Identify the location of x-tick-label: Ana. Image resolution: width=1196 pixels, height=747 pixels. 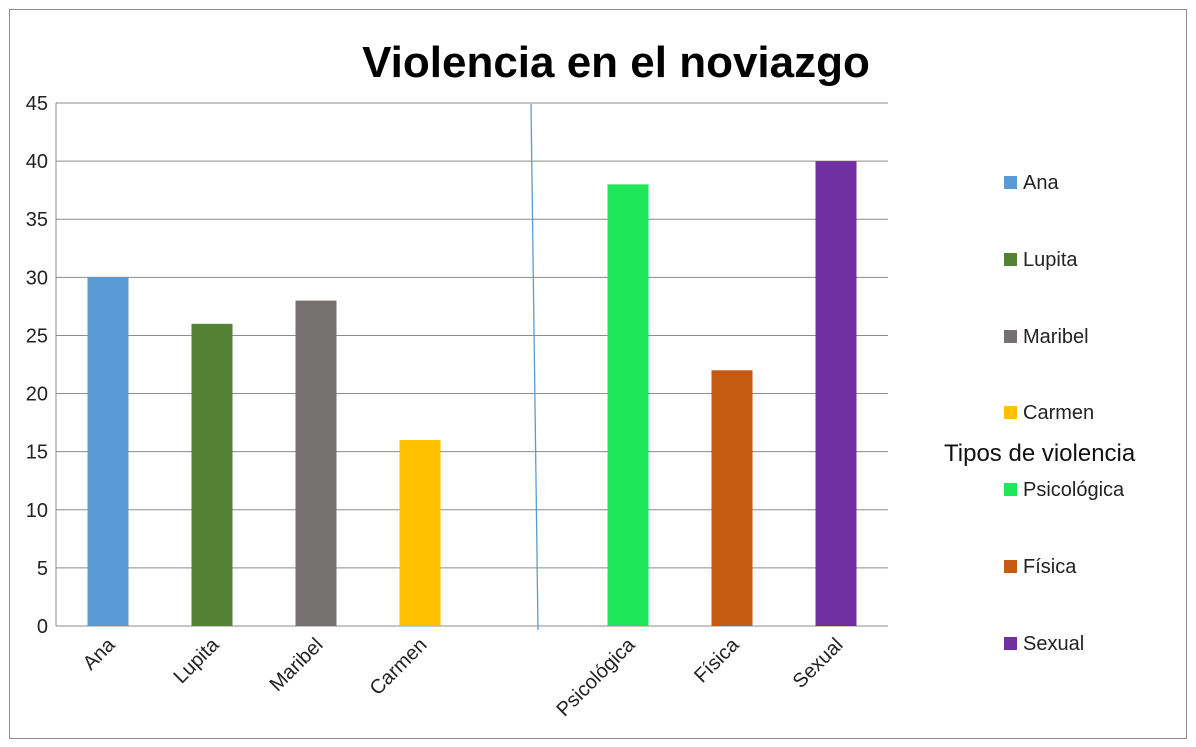
(99, 653).